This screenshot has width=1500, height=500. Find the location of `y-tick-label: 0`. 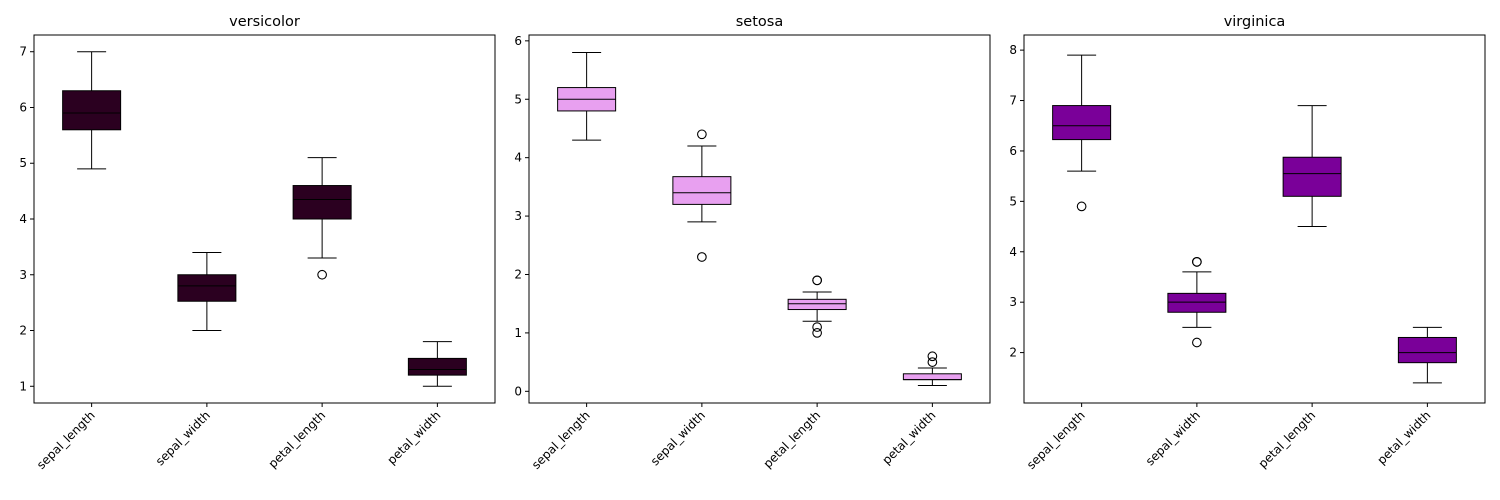

y-tick-label: 0 is located at coordinates (518, 391).